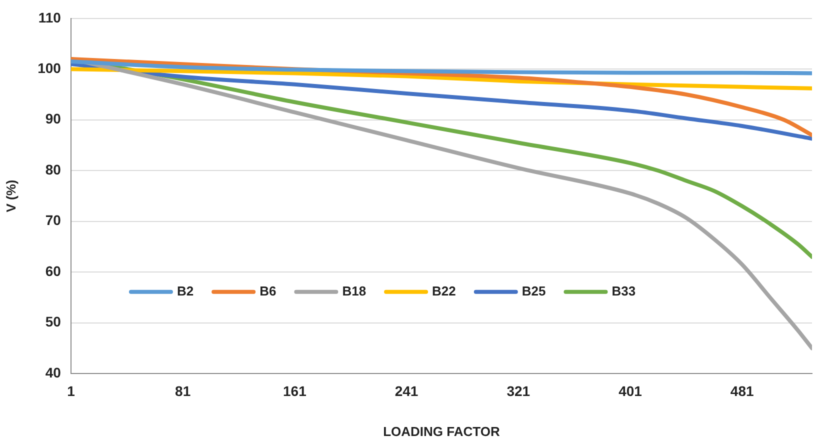 The height and width of the screenshot is (444, 814). Describe the element at coordinates (10, 196) in the screenshot. I see `y-axis-title: V (%)` at that location.